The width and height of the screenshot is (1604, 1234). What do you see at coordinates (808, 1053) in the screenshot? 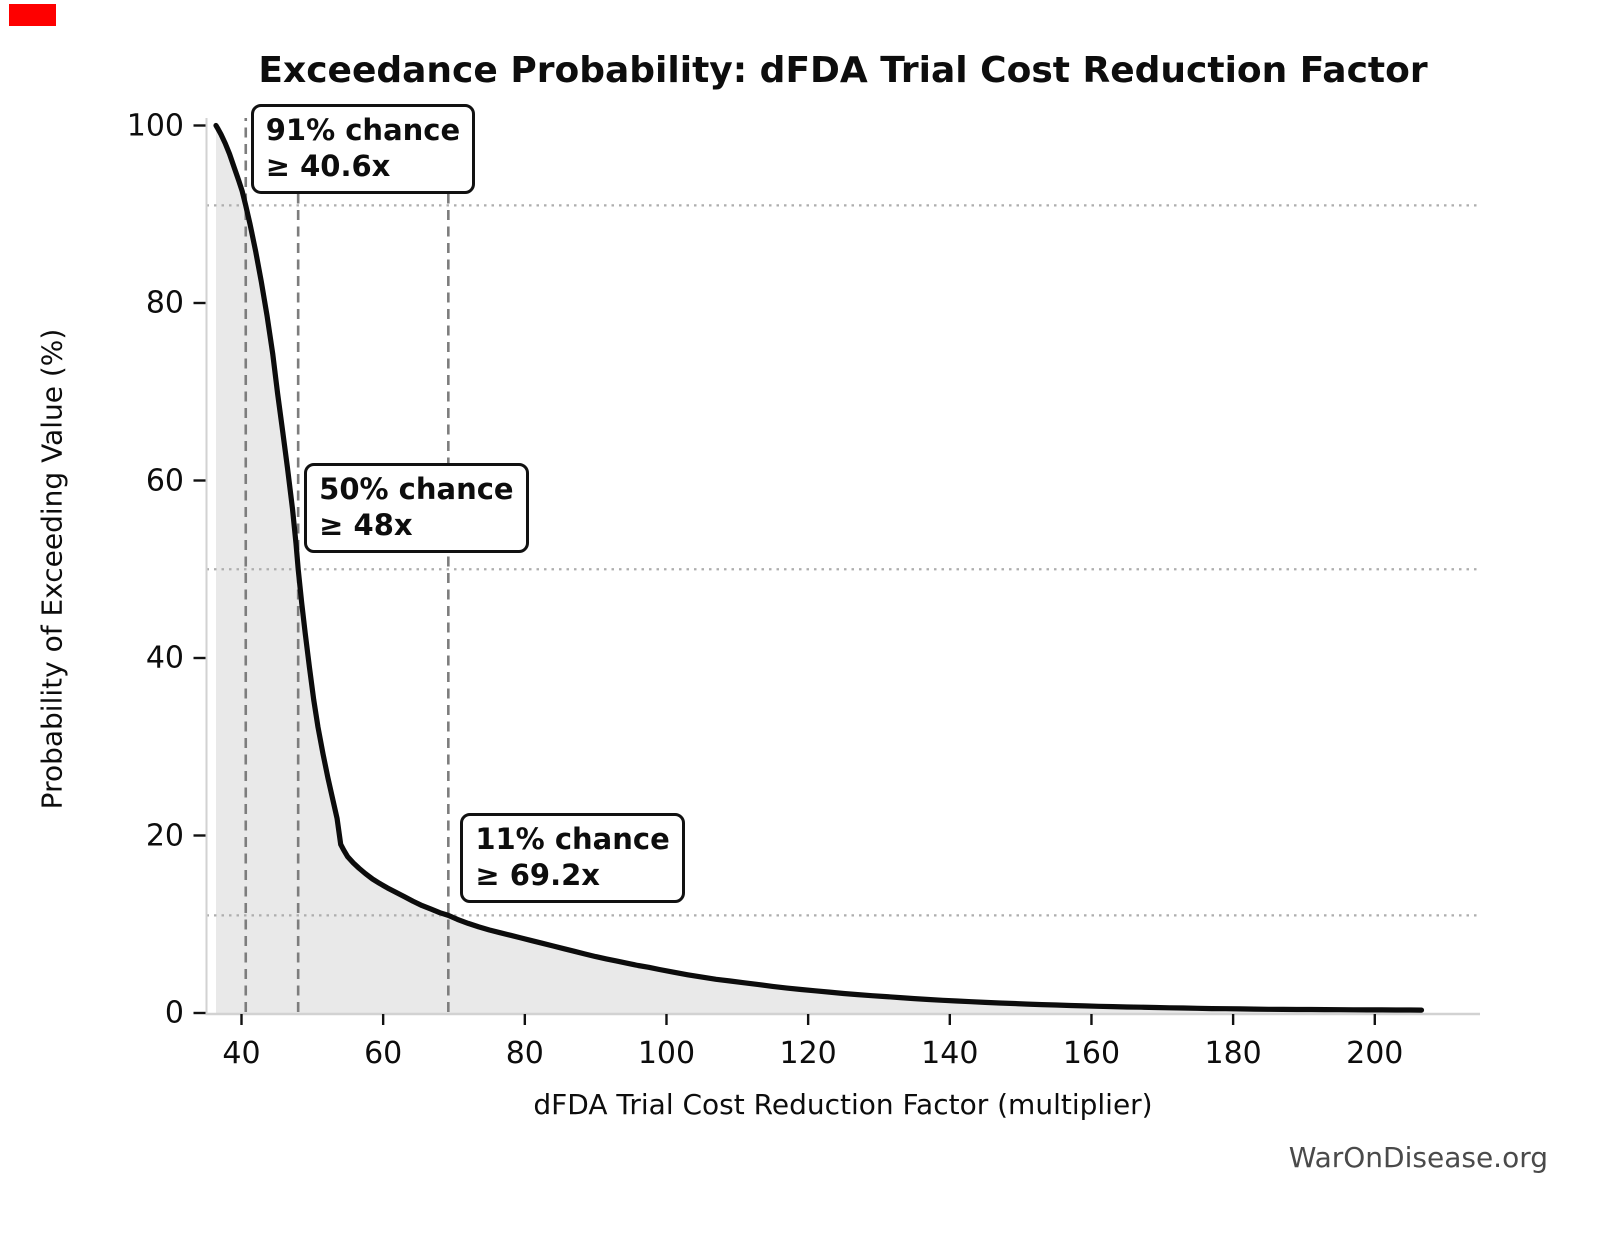
I see `x-tick-label: 120` at bounding box center [808, 1053].